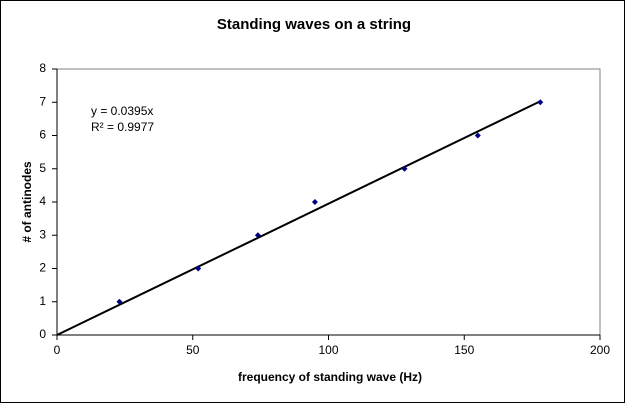  I want to click on x-tick-label: 100, so click(328, 350).